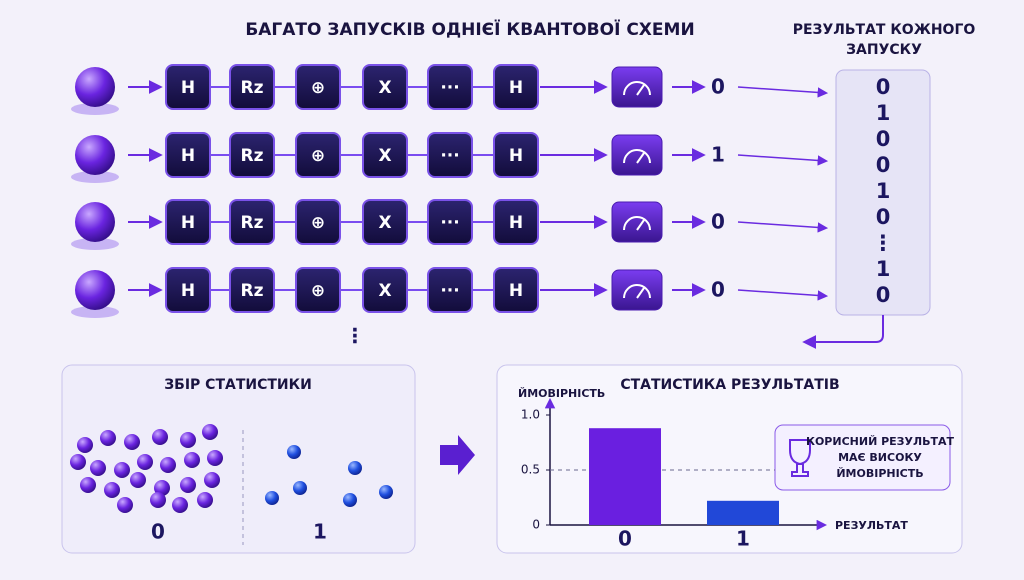 This screenshot has width=1024, height=580. Describe the element at coordinates (320, 532) in the screenshot. I see `stats-label: 1` at that location.